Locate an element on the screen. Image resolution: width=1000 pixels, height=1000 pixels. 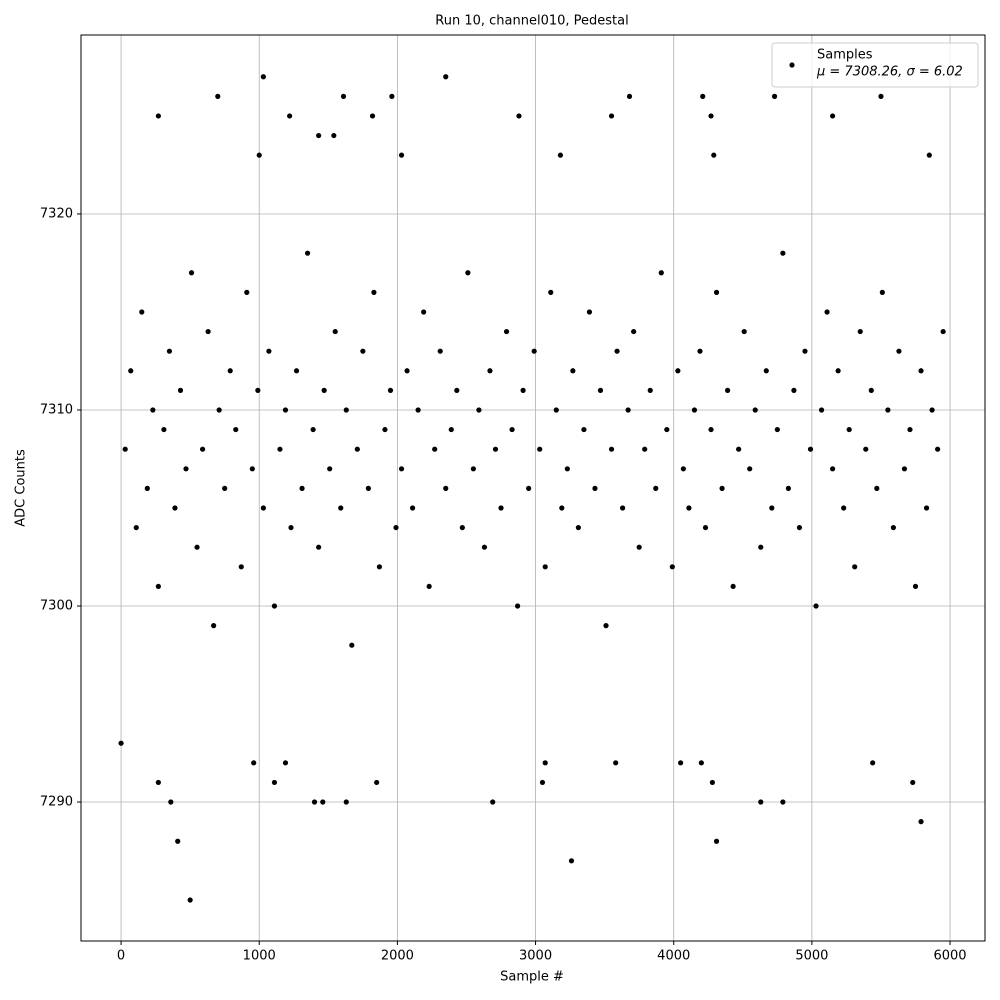
y-tick-label: 7300 is located at coordinates (56, 606).